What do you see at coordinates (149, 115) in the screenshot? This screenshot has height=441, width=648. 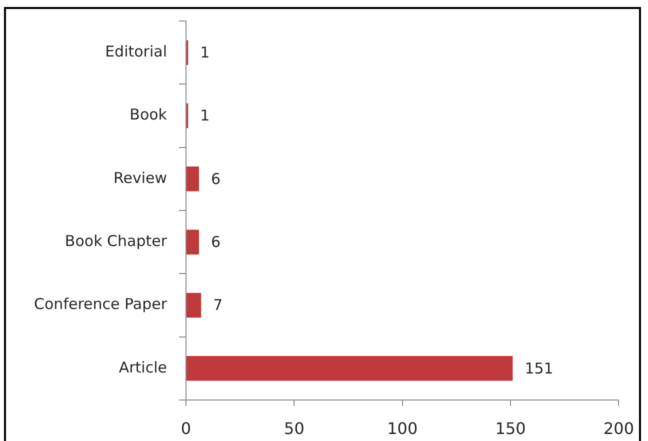 I see `y-tick-label: Book` at bounding box center [149, 115].